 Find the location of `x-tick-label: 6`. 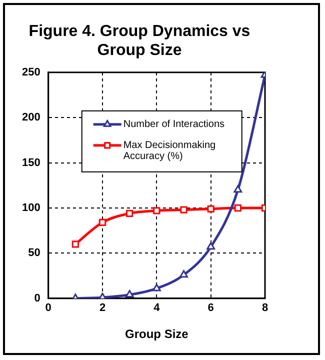

x-tick-label: 6 is located at coordinates (211, 308).